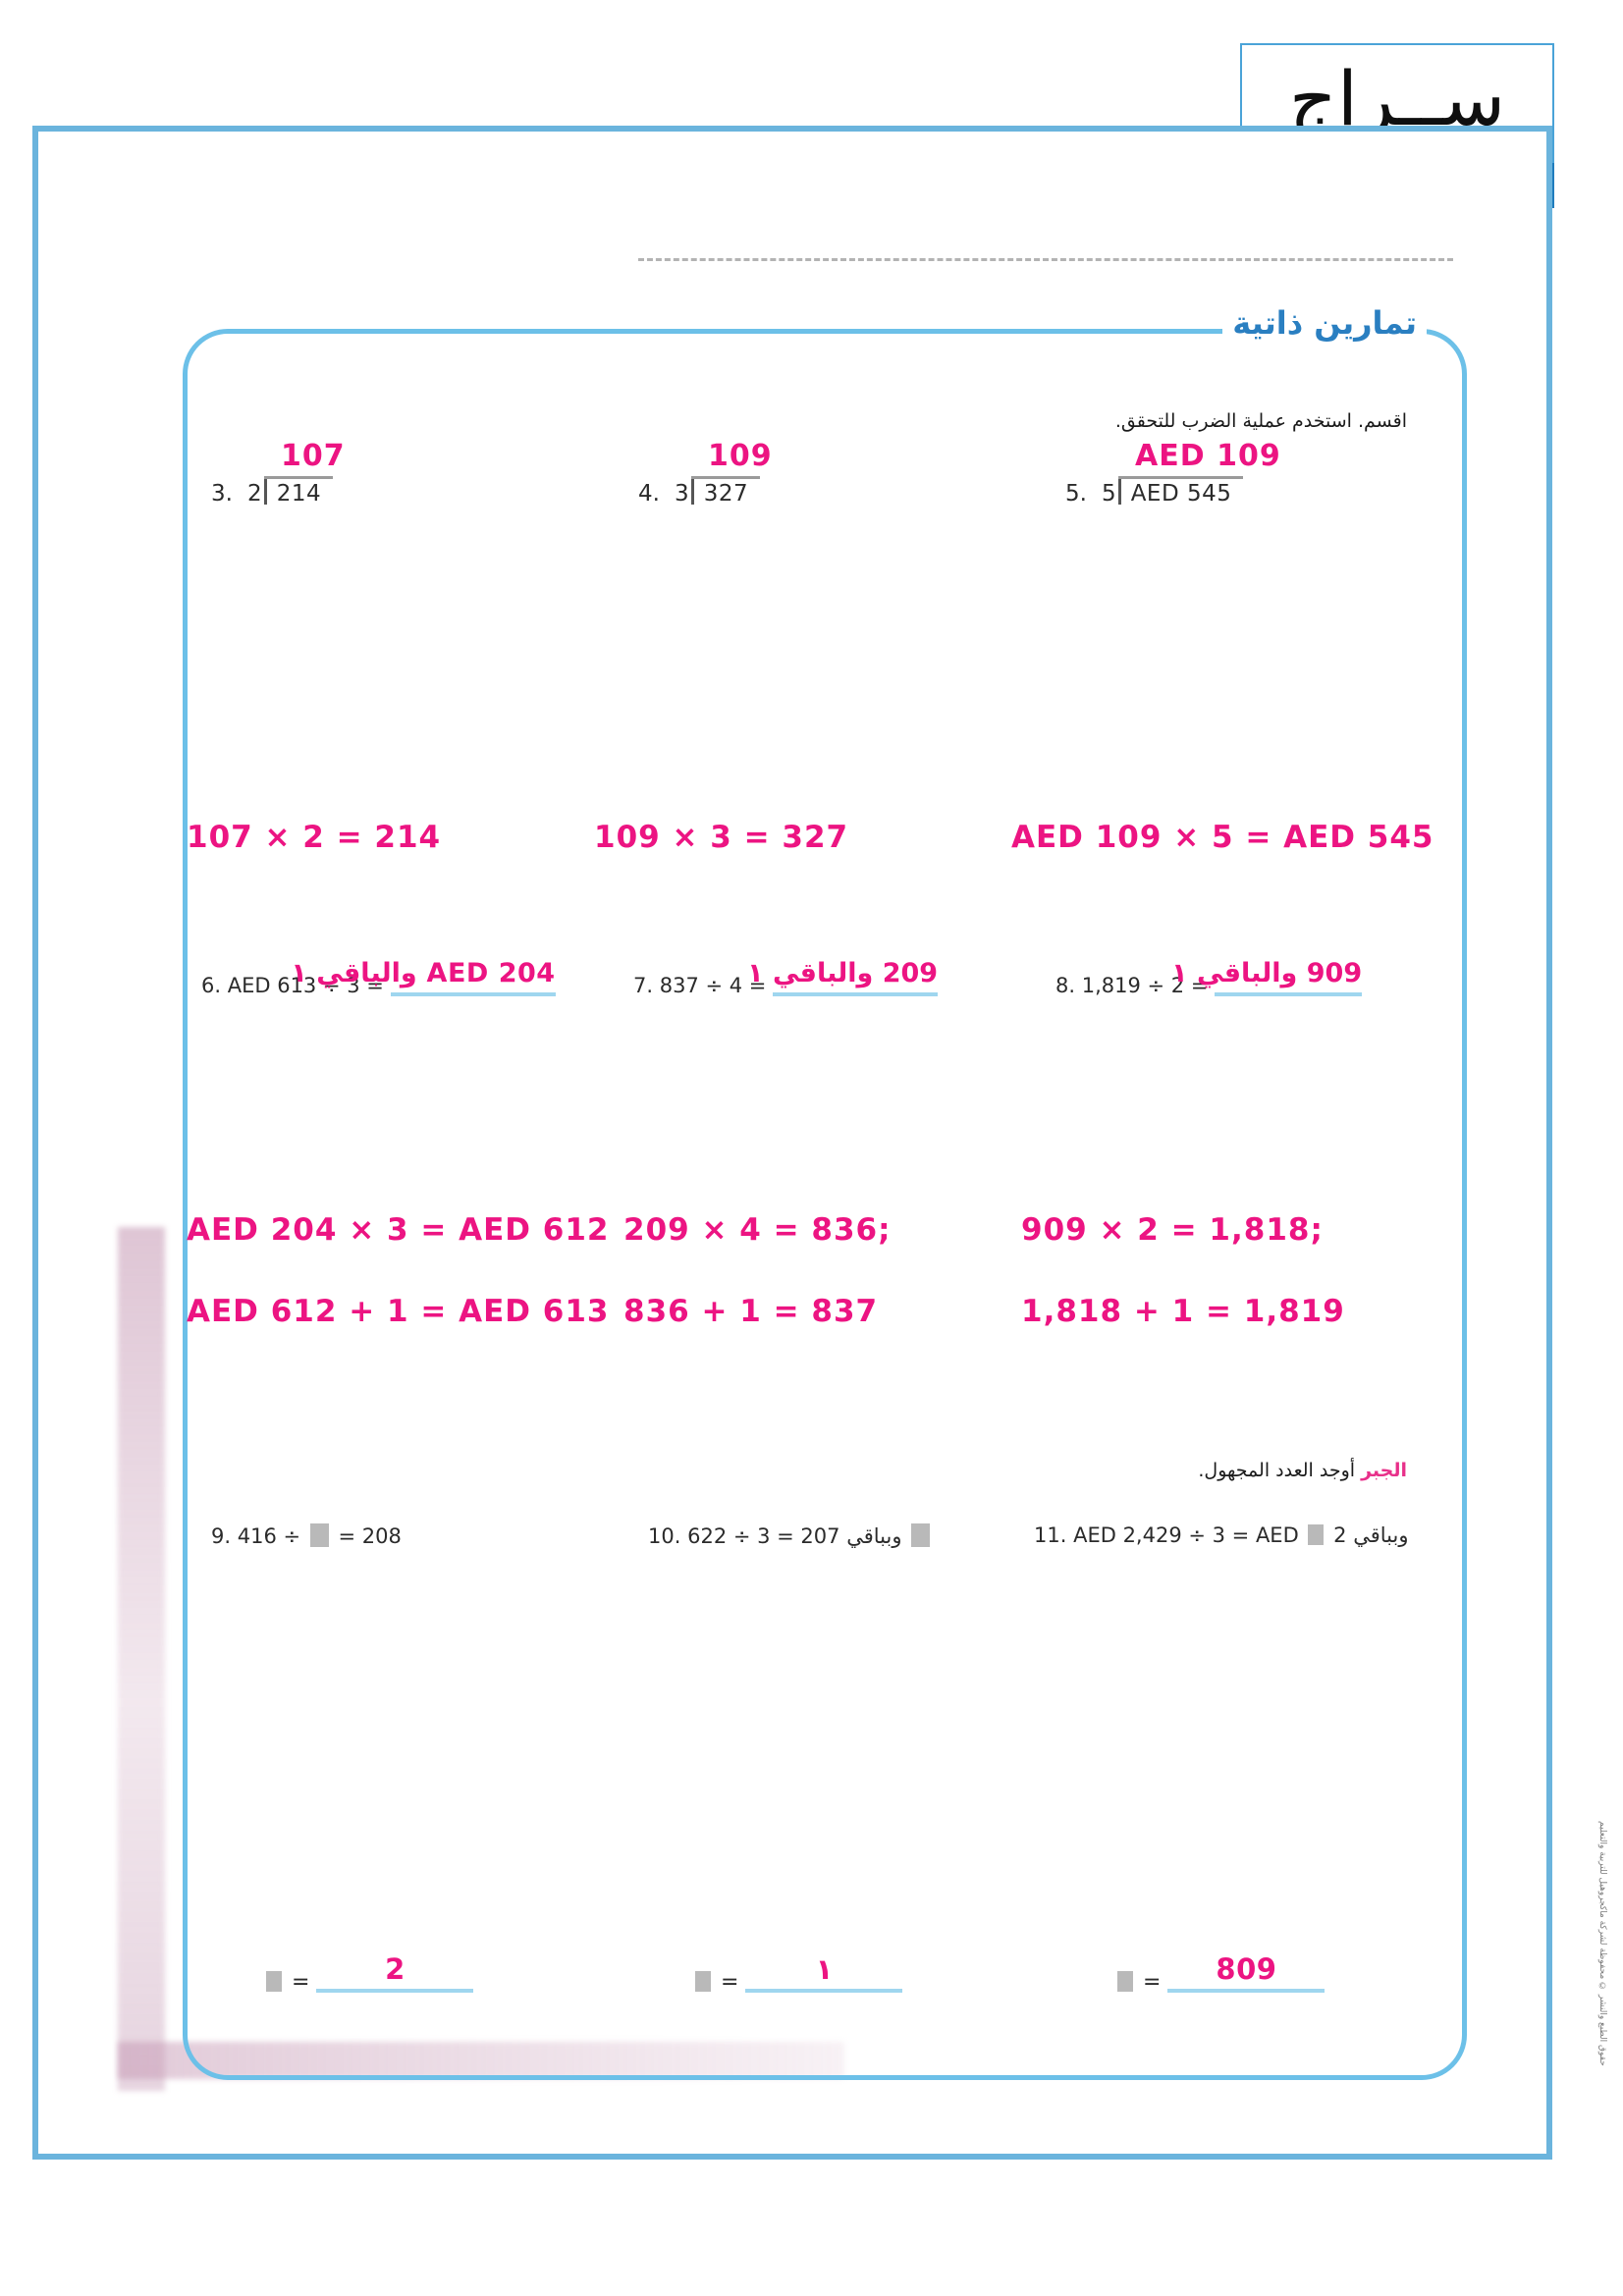 The image size is (1623, 2296). What do you see at coordinates (306, 1535) in the screenshot?
I see `algebra-problem-9: 9. 416 ÷ = 208` at bounding box center [306, 1535].